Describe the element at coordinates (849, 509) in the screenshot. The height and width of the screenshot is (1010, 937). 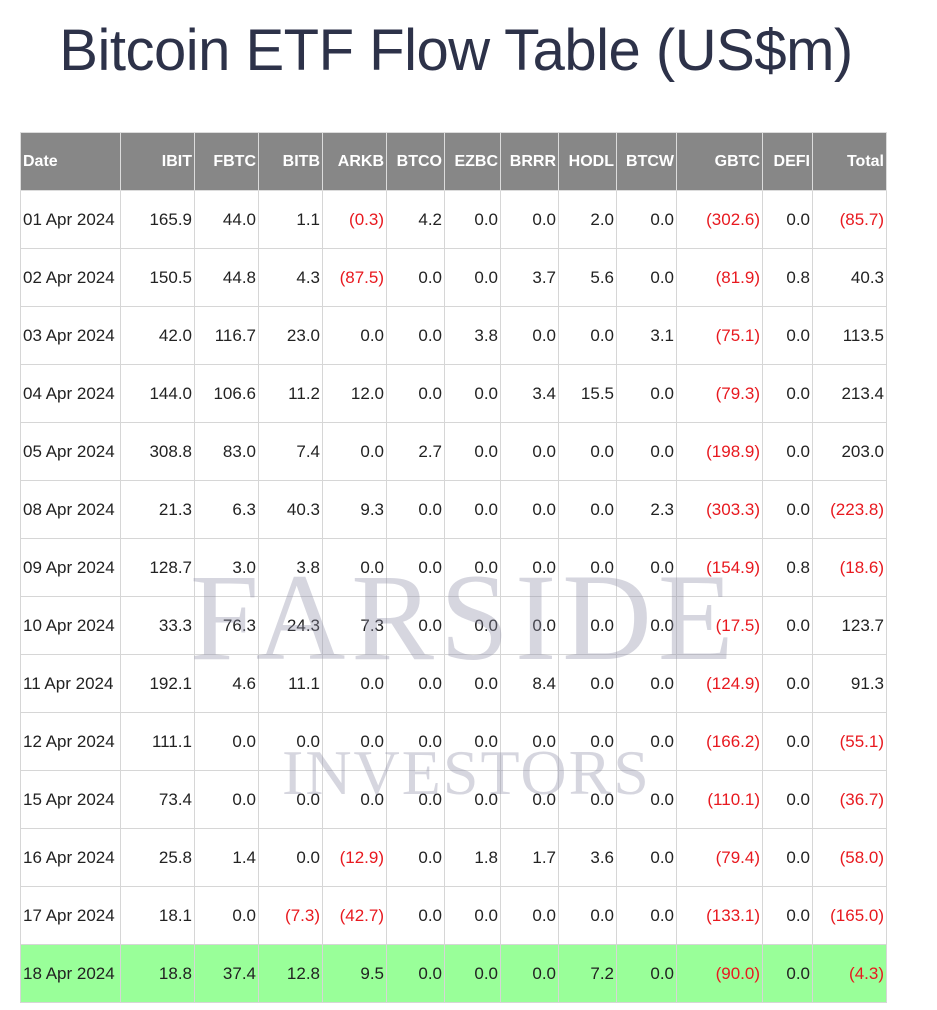
I see `cell-total: (223.8)` at that location.